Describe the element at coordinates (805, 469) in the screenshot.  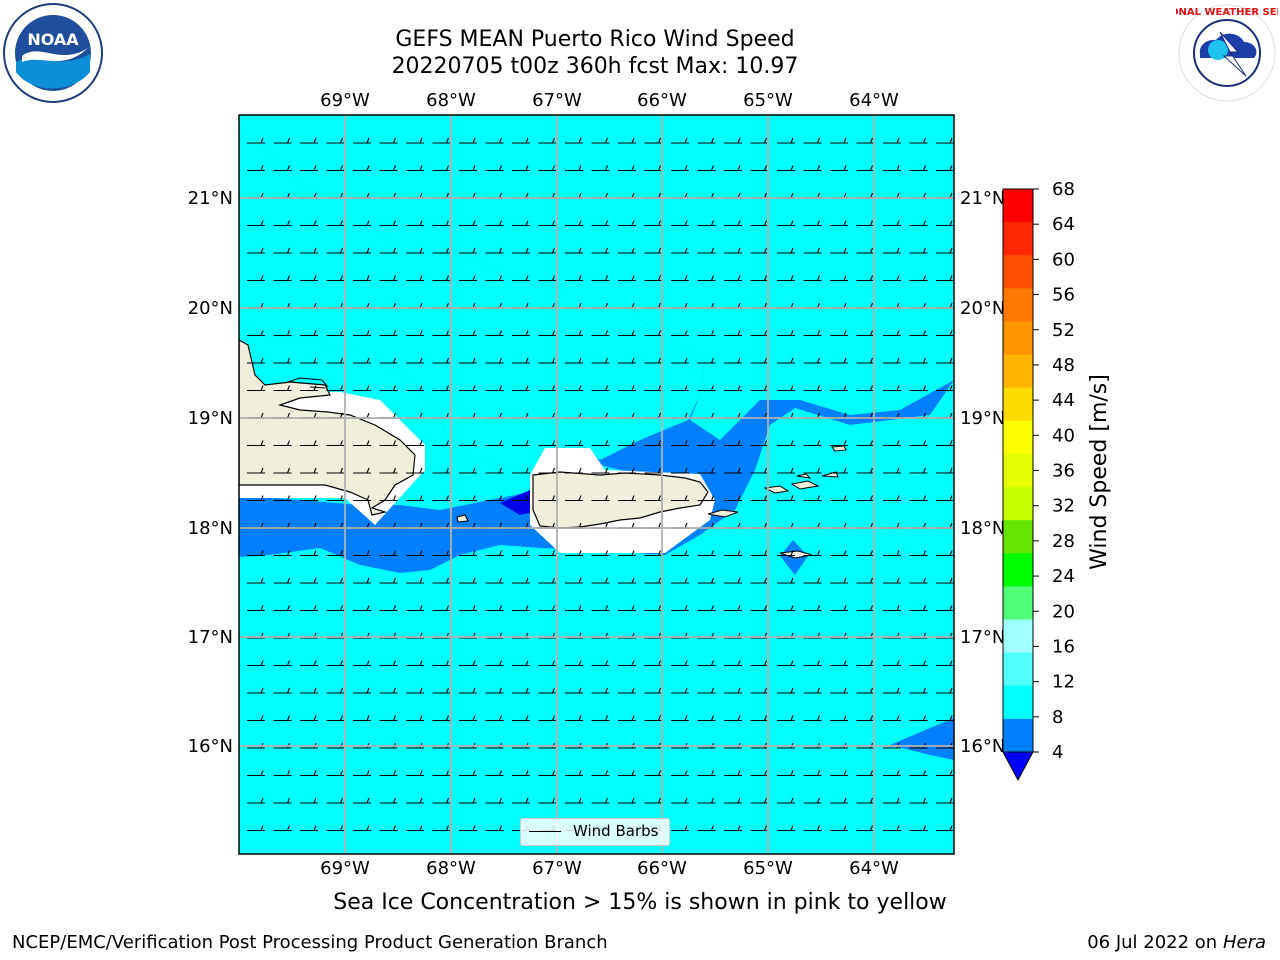
I see `land-virgin-islands` at that location.